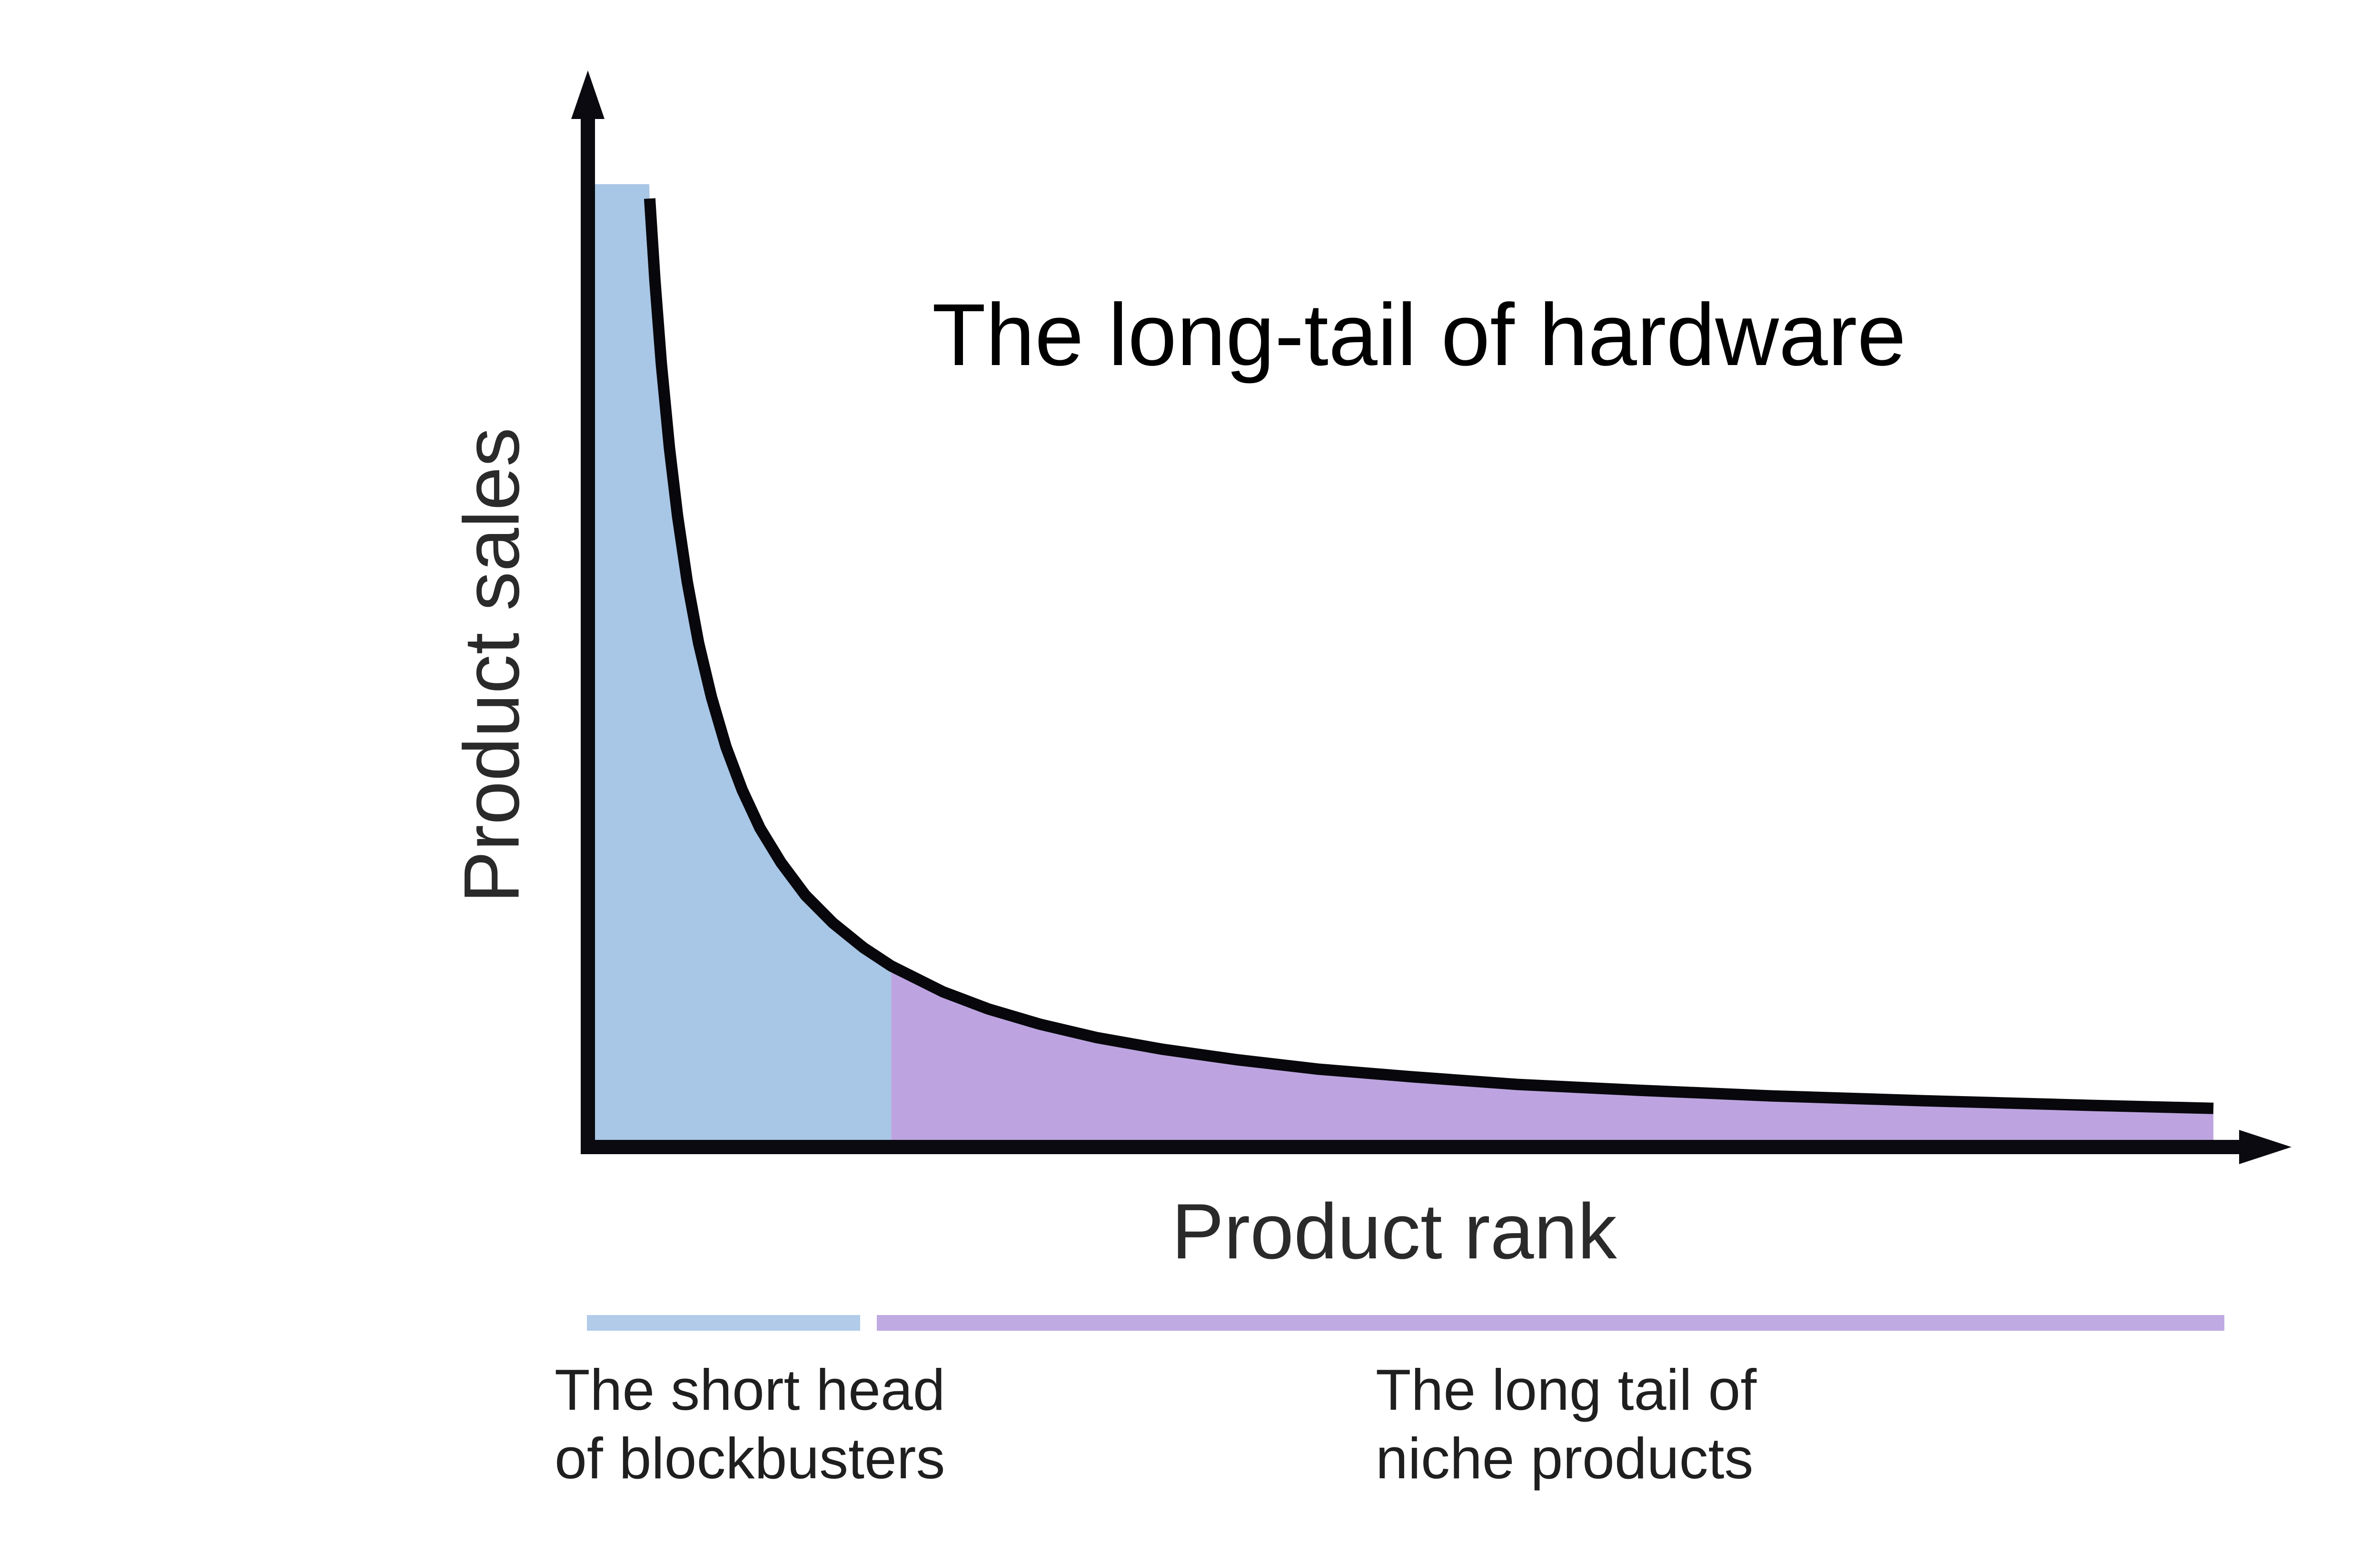  What do you see at coordinates (2265, 1147) in the screenshot?
I see `x-axis-arrowhead-icon` at bounding box center [2265, 1147].